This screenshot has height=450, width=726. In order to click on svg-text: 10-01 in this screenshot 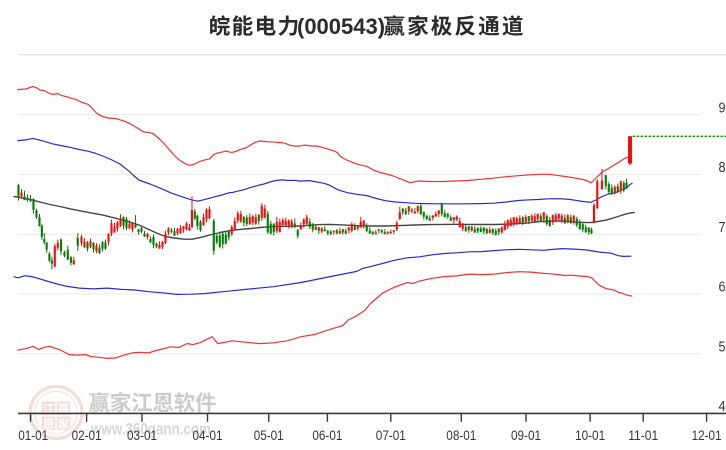, I will do `click(590, 435)`.